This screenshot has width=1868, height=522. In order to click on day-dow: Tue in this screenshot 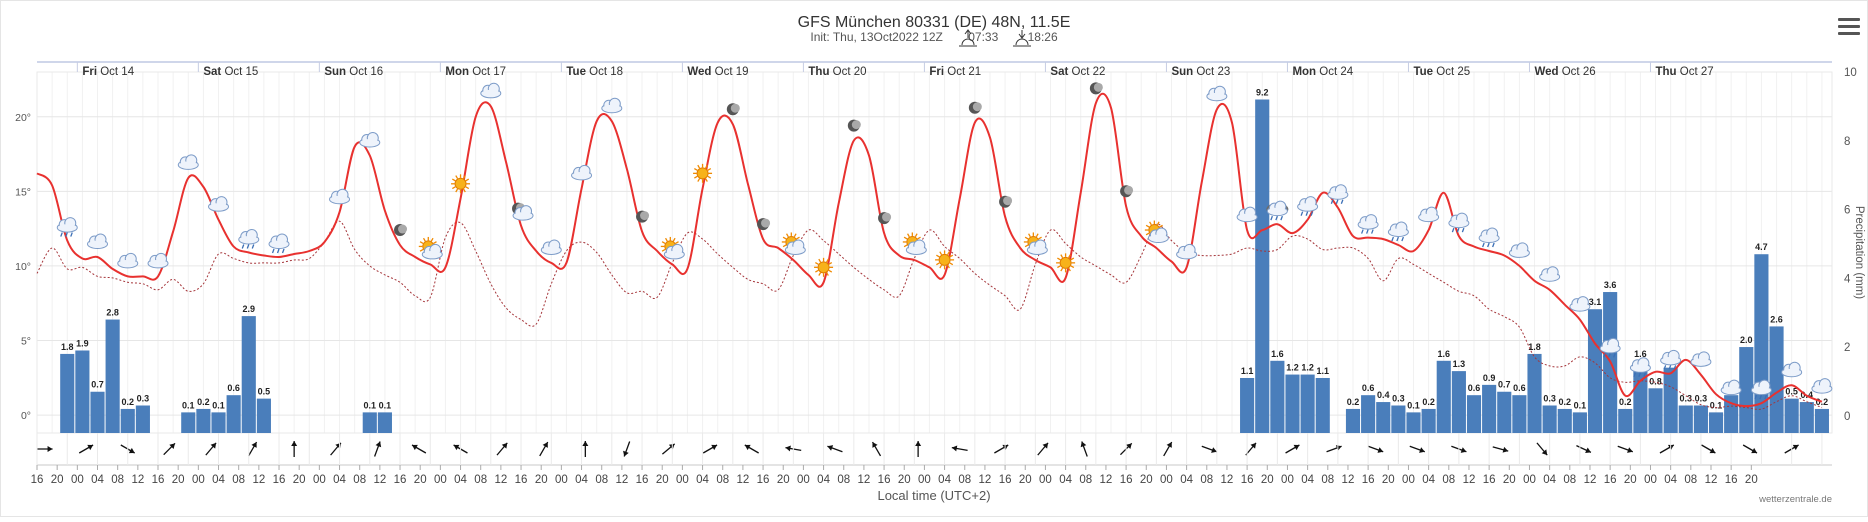, I will do `click(1424, 72)`.